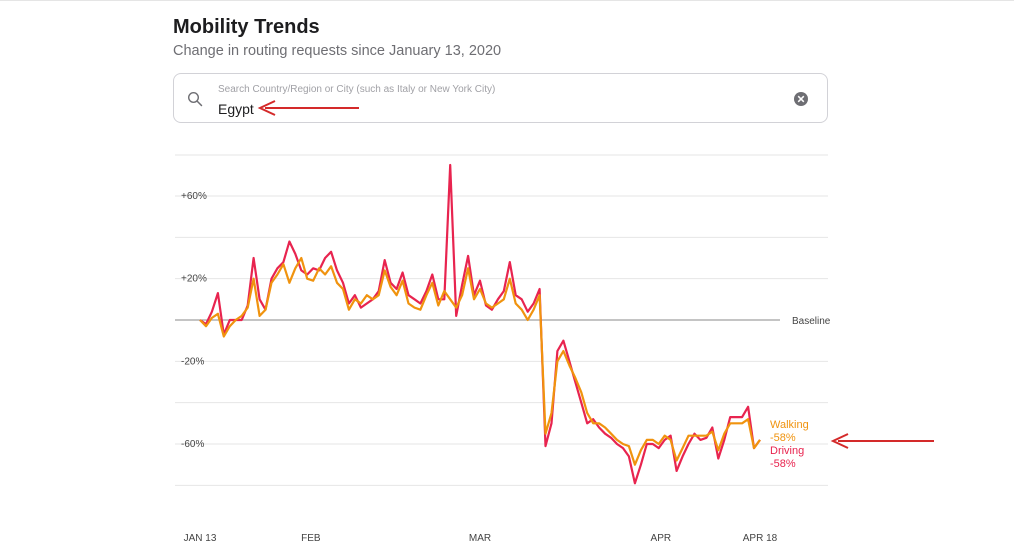 This screenshot has width=1014, height=550. Describe the element at coordinates (194, 196) in the screenshot. I see `y-tick-label: +60%` at that location.